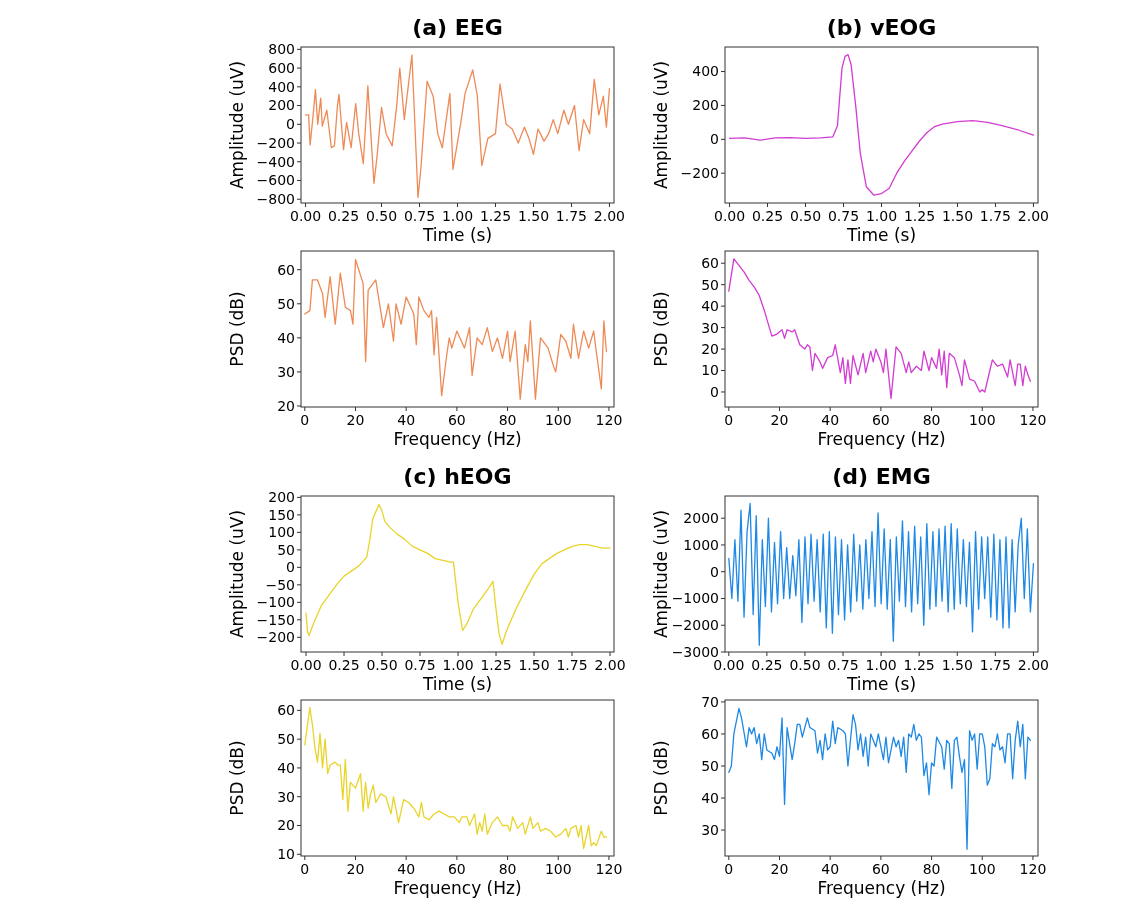  What do you see at coordinates (701, 544) in the screenshot?
I see `y-tick-label: 1000` at bounding box center [701, 544].